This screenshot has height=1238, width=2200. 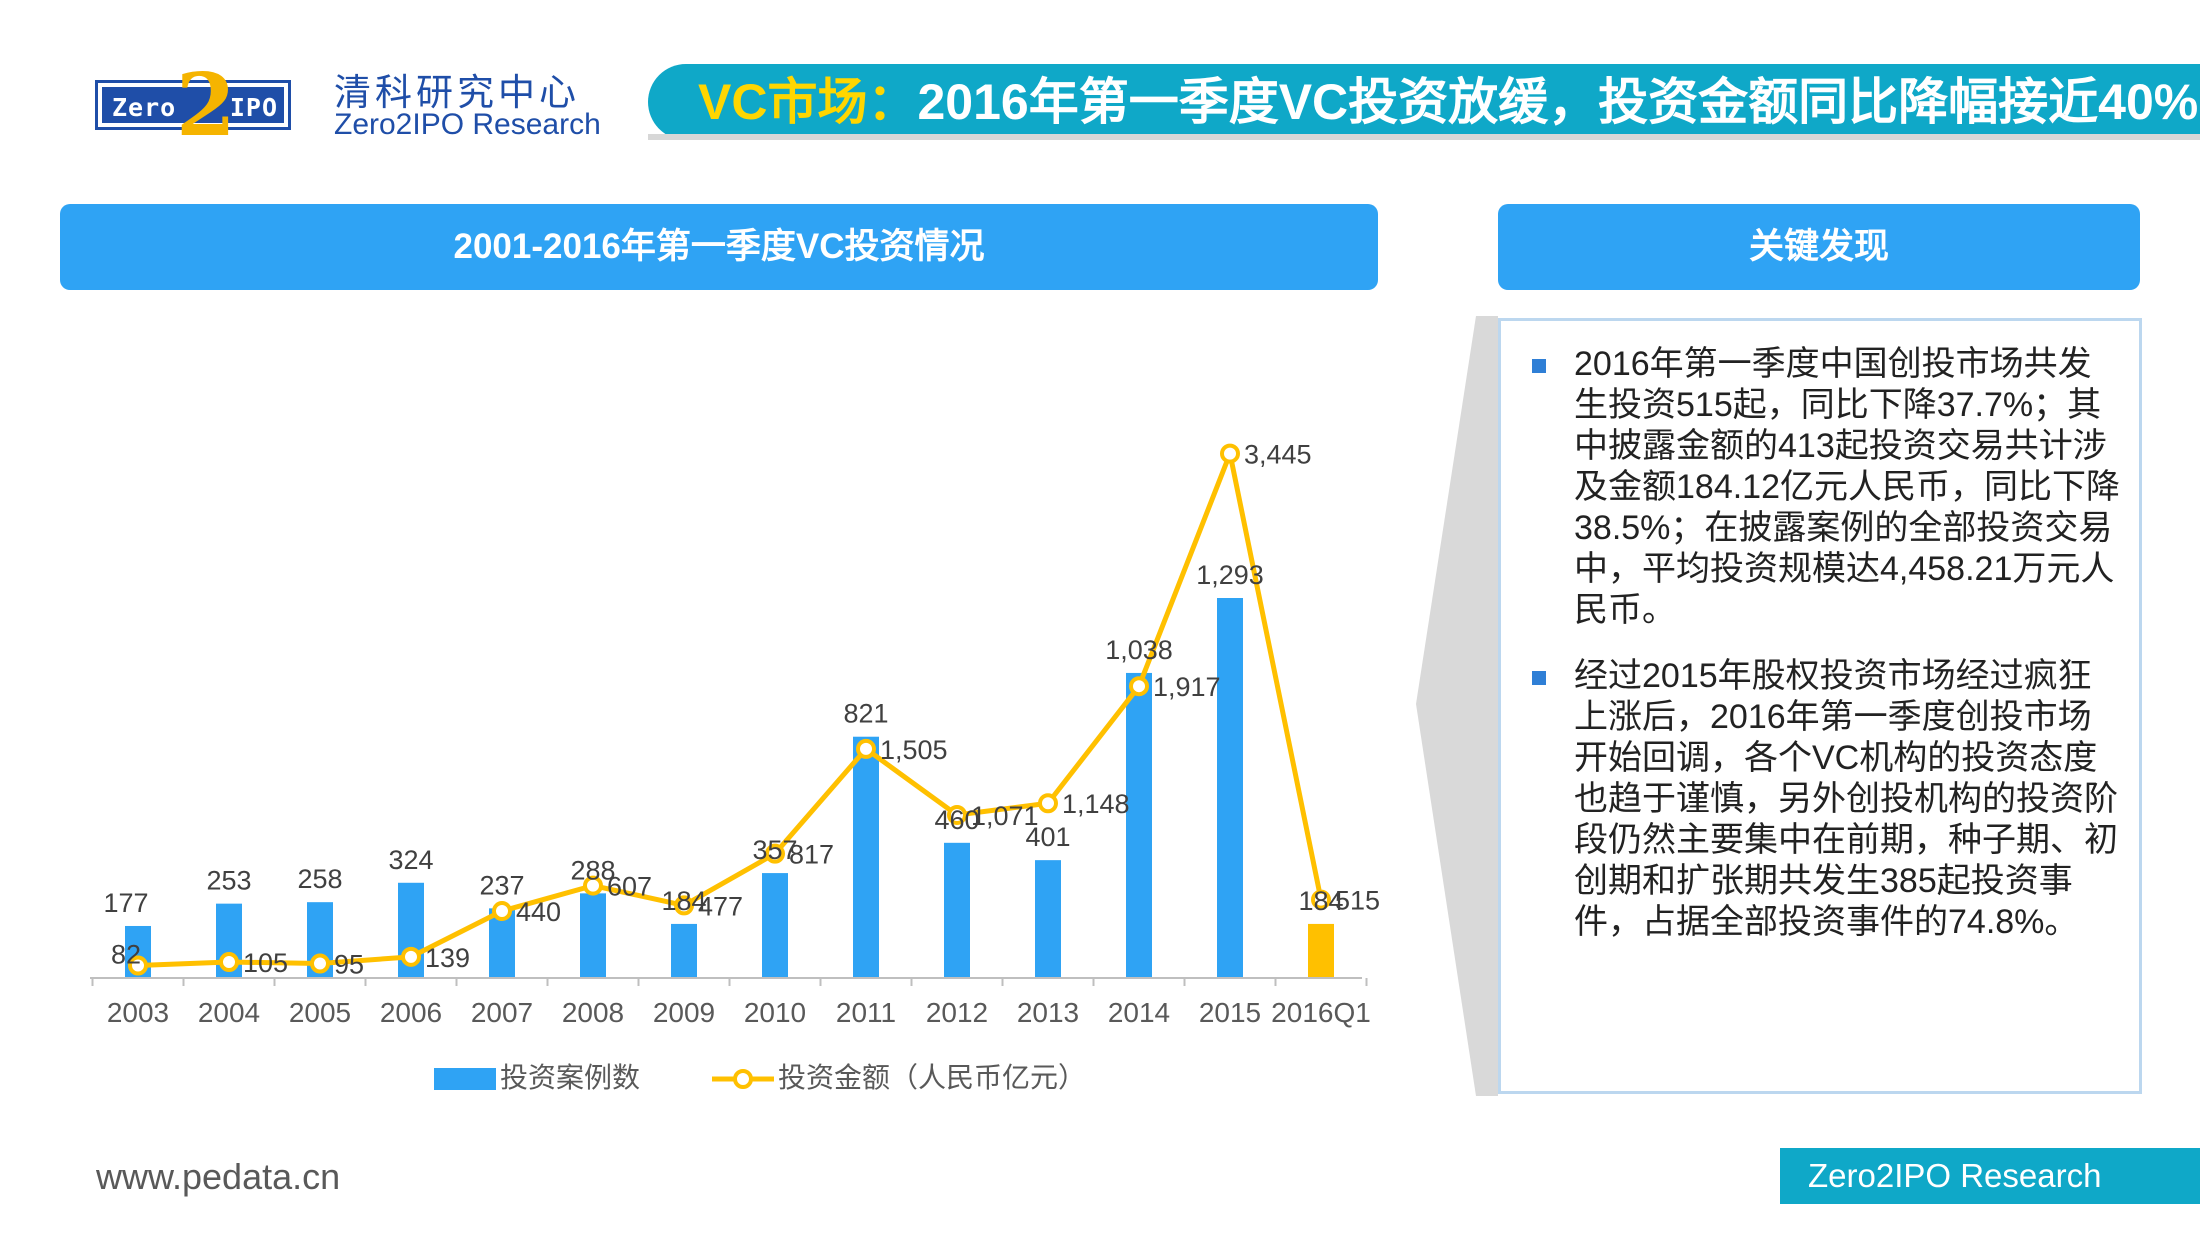 I want to click on title-bar, so click(x=1424, y=102).